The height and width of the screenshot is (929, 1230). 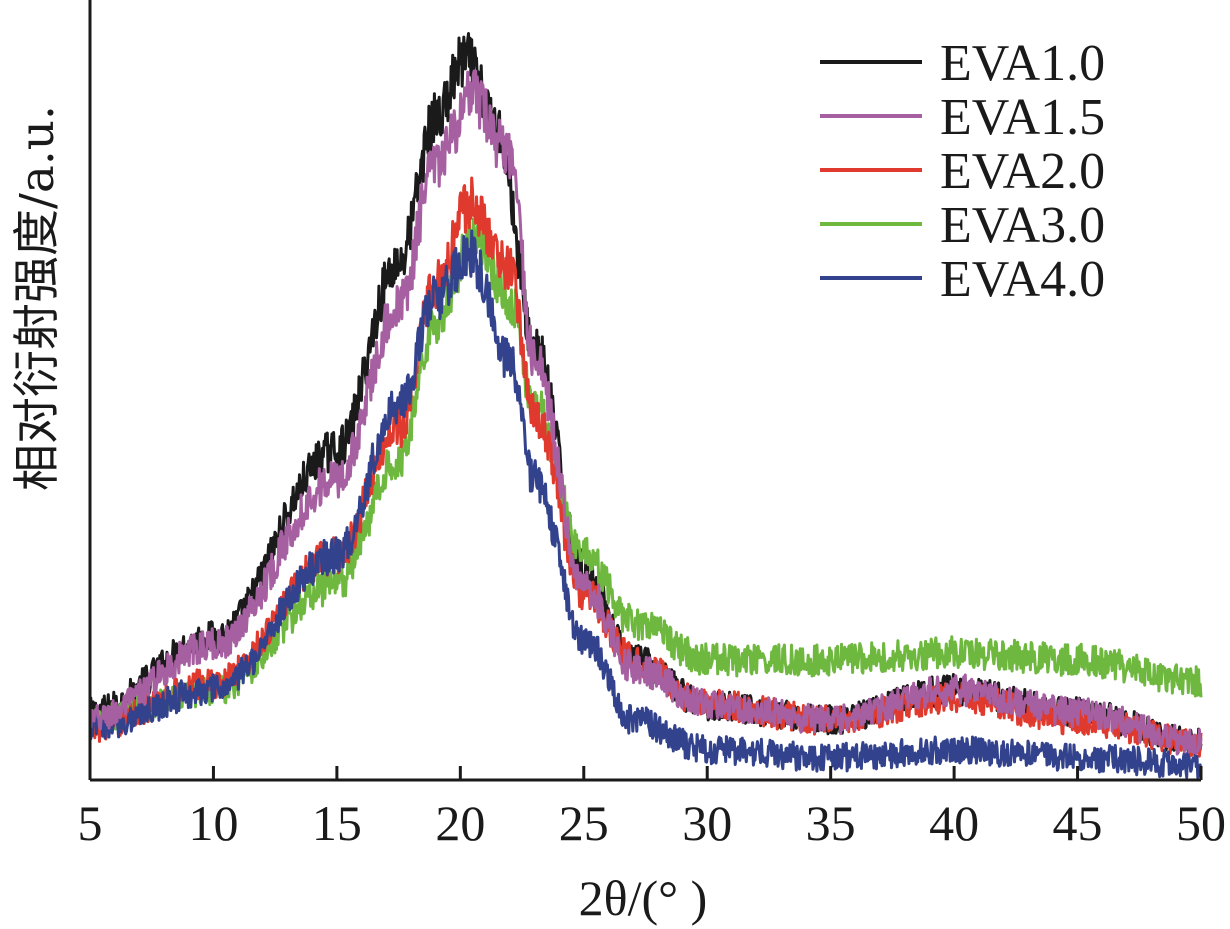 What do you see at coordinates (1022, 63) in the screenshot?
I see `legend-label: EVA1.0` at bounding box center [1022, 63].